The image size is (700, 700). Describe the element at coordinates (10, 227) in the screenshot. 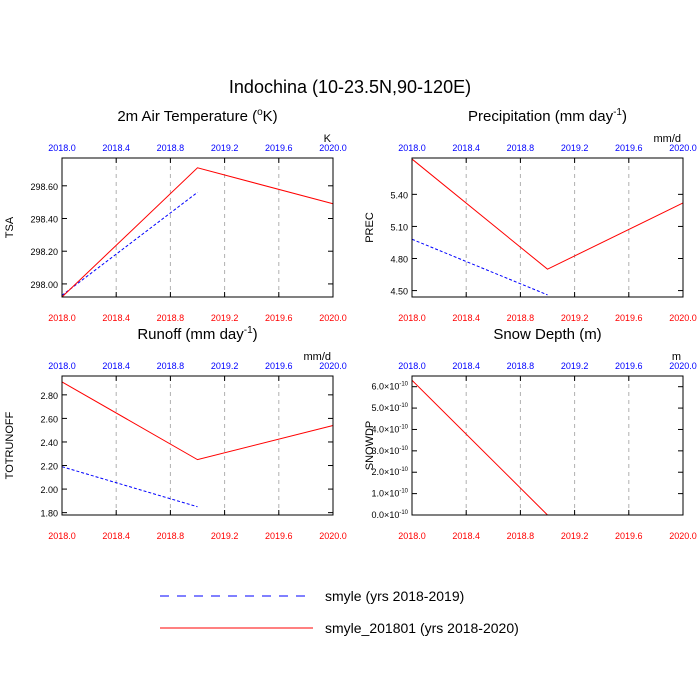

I see `y-axis-label: TSA` at that location.